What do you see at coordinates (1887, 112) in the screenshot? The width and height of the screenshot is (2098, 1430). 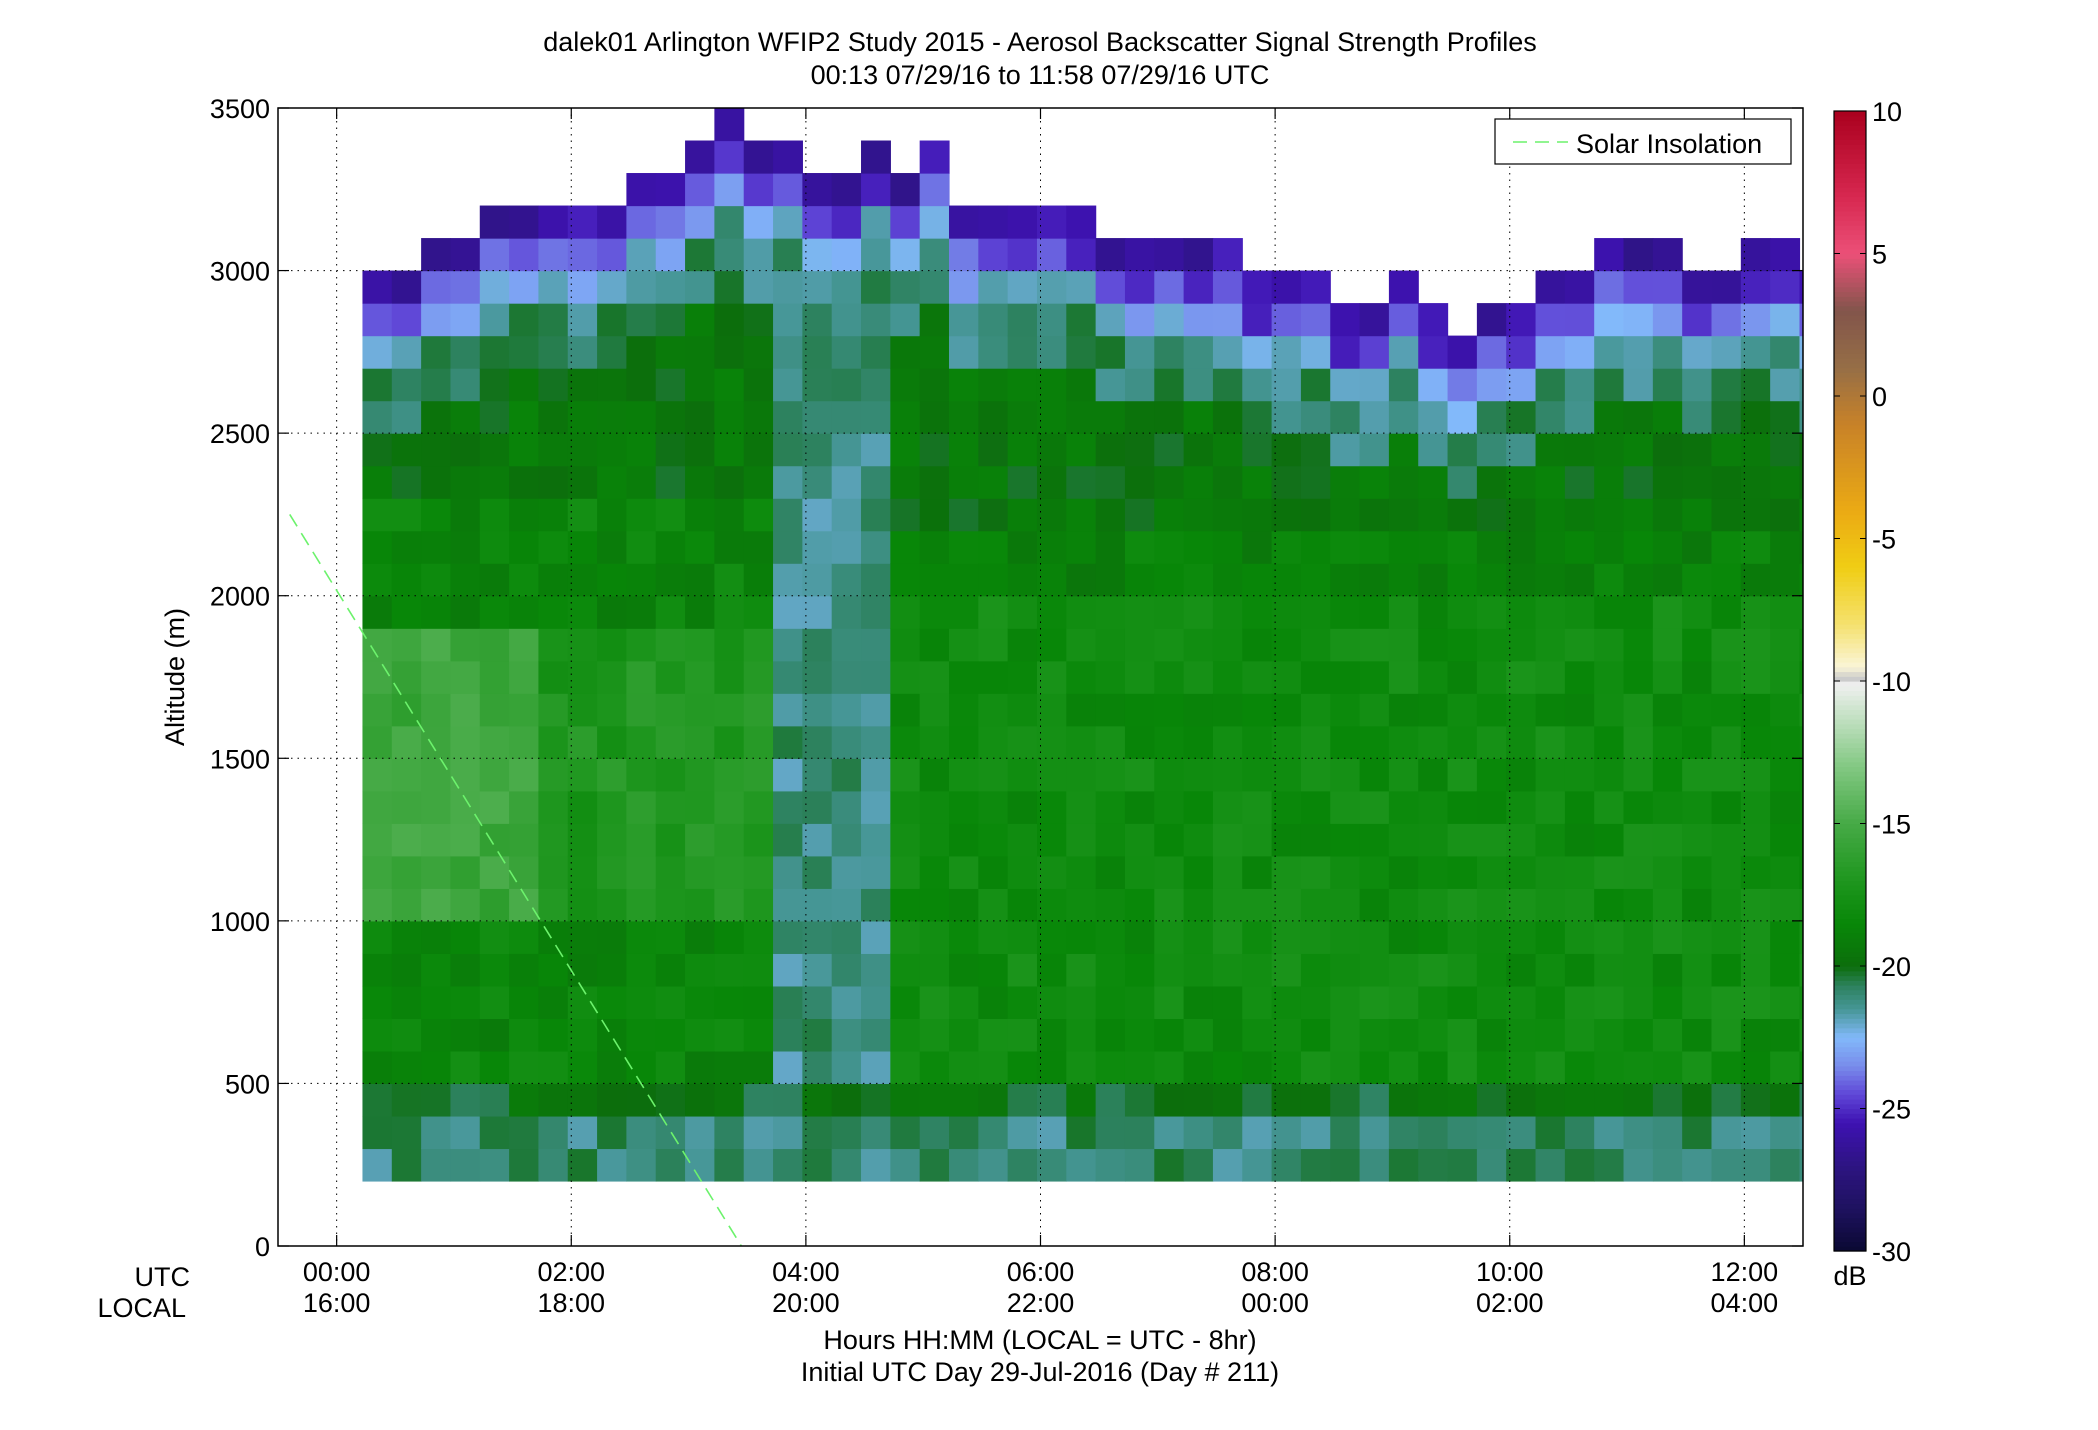 I see `colorbar-tick-label: 10` at bounding box center [1887, 112].